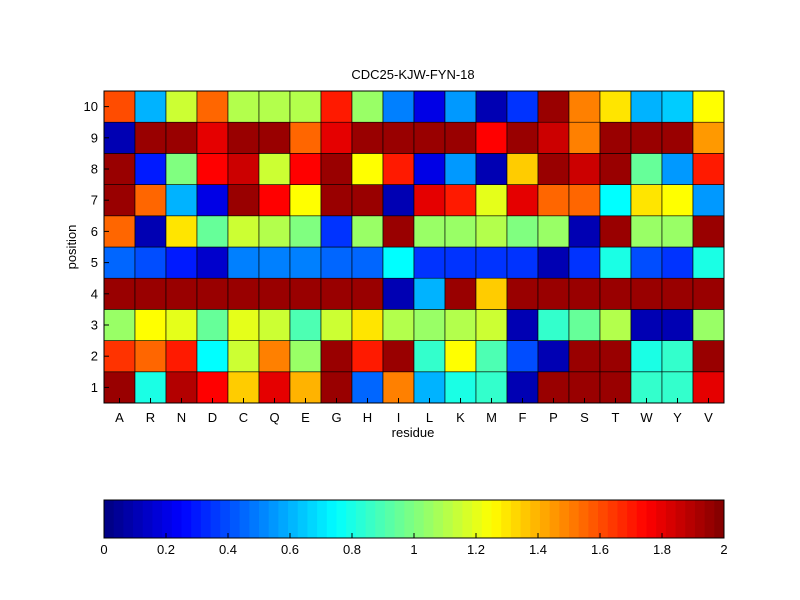  I want to click on x-tick-label: M, so click(491, 417).